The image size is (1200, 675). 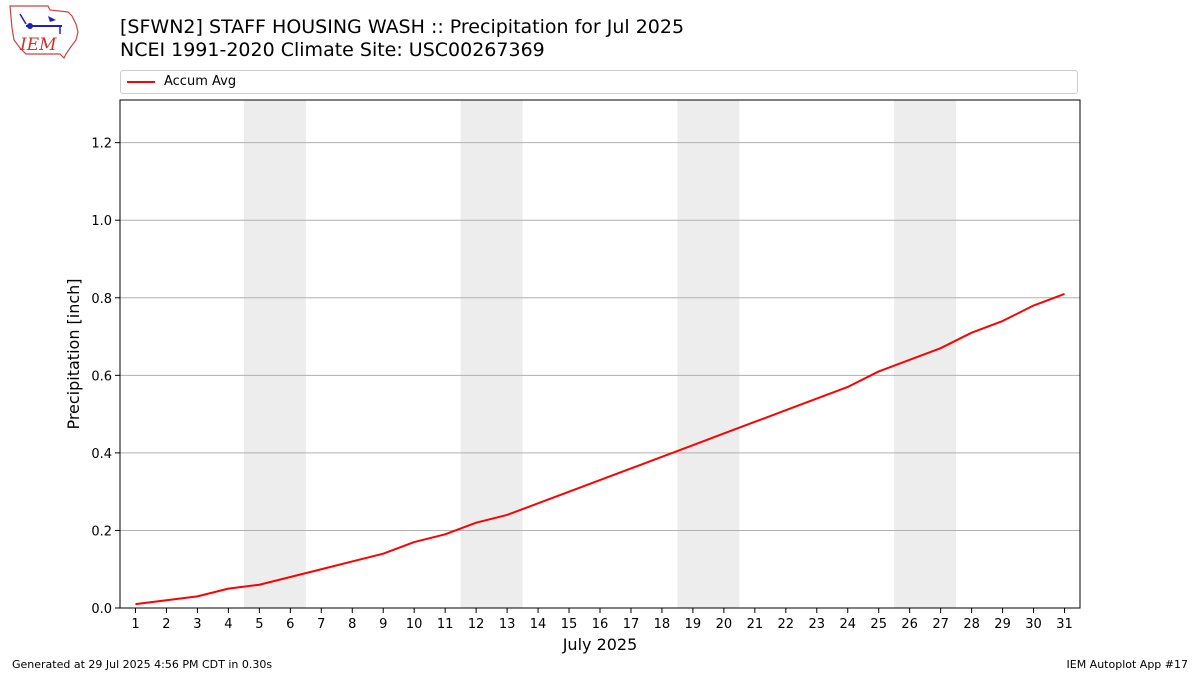 I want to click on x-tick-label: 15, so click(x=569, y=624).